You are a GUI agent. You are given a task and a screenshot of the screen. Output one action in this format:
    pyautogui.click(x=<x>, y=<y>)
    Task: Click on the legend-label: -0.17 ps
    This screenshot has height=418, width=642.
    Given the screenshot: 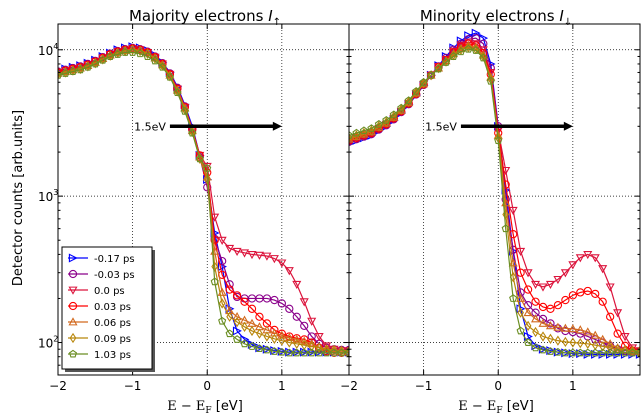 What is the action you would take?
    pyautogui.click(x=114, y=259)
    